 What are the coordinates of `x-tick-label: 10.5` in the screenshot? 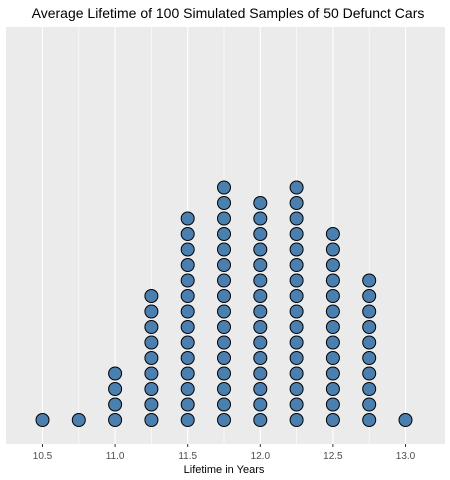 It's located at (43, 456).